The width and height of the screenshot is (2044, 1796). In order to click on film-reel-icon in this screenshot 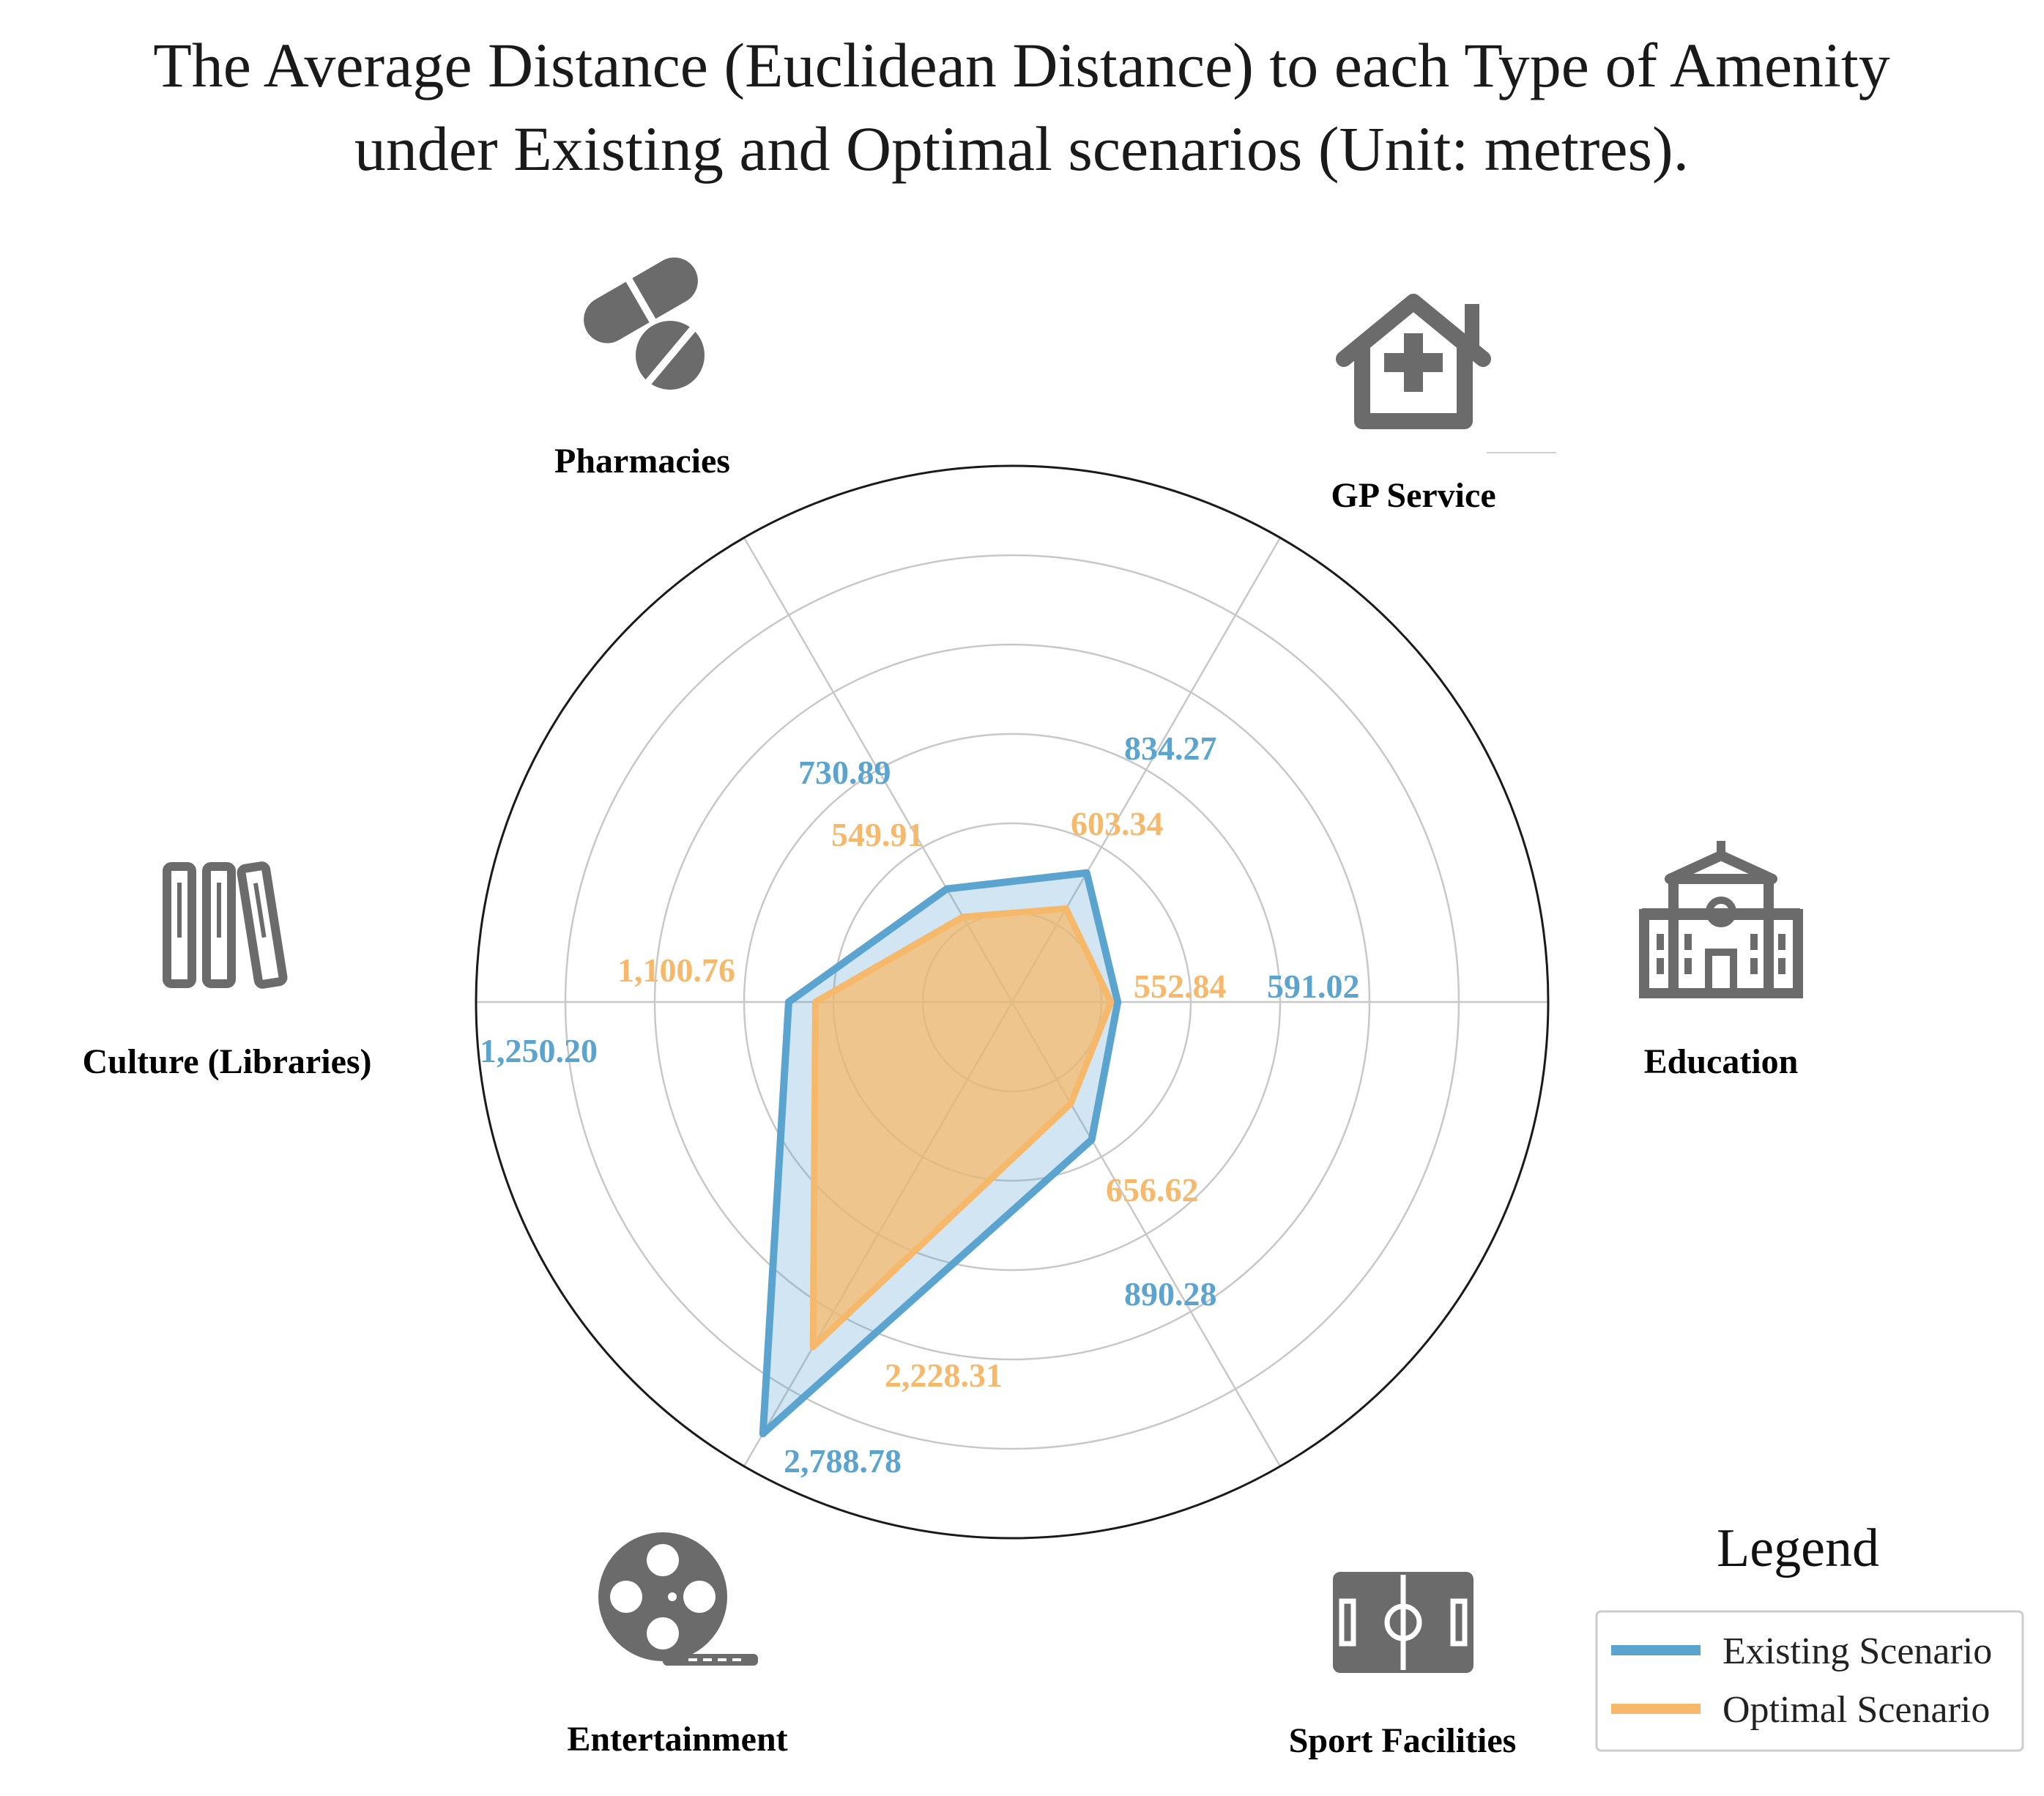, I will do `click(678, 1599)`.